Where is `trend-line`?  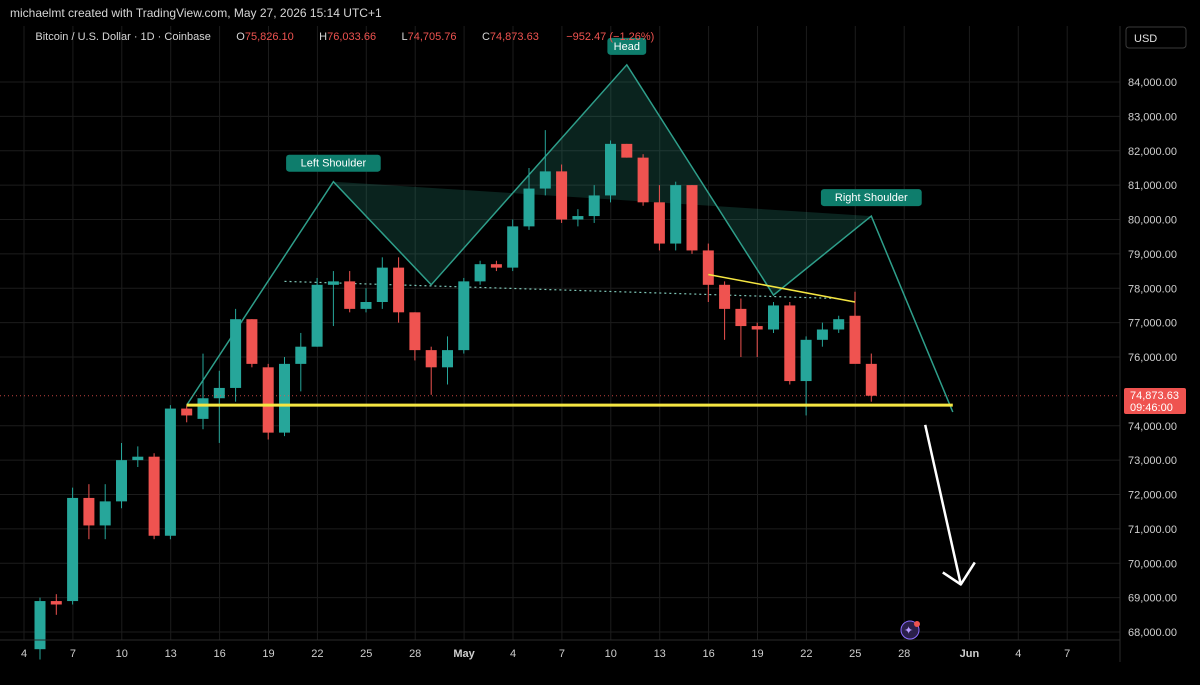
trend-line is located at coordinates (782, 288).